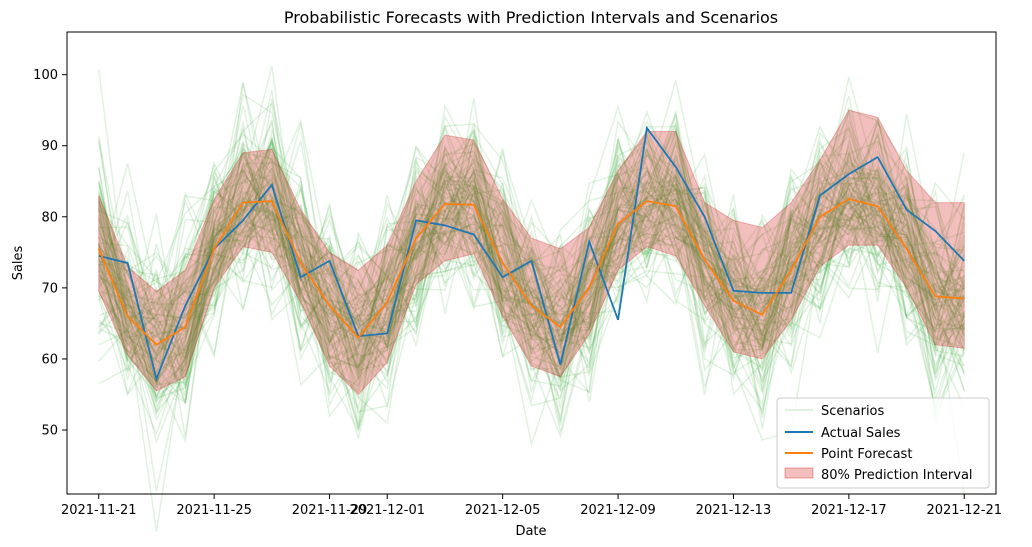 Image resolution: width=1032 pixels, height=547 pixels. I want to click on x-tick-label: 2021-11-25, so click(214, 510).